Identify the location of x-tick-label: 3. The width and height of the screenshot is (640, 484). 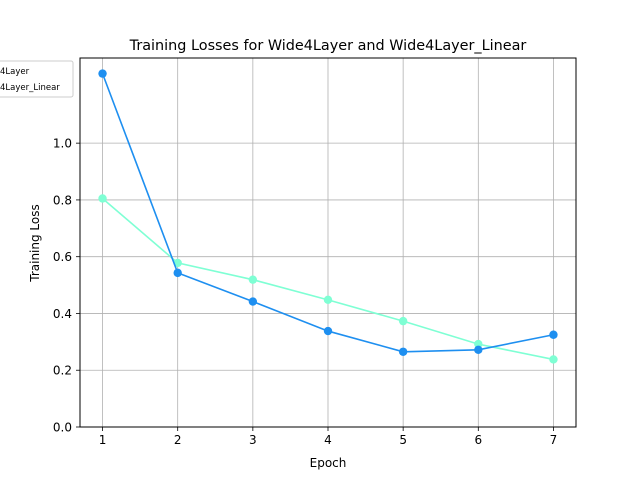
(253, 440).